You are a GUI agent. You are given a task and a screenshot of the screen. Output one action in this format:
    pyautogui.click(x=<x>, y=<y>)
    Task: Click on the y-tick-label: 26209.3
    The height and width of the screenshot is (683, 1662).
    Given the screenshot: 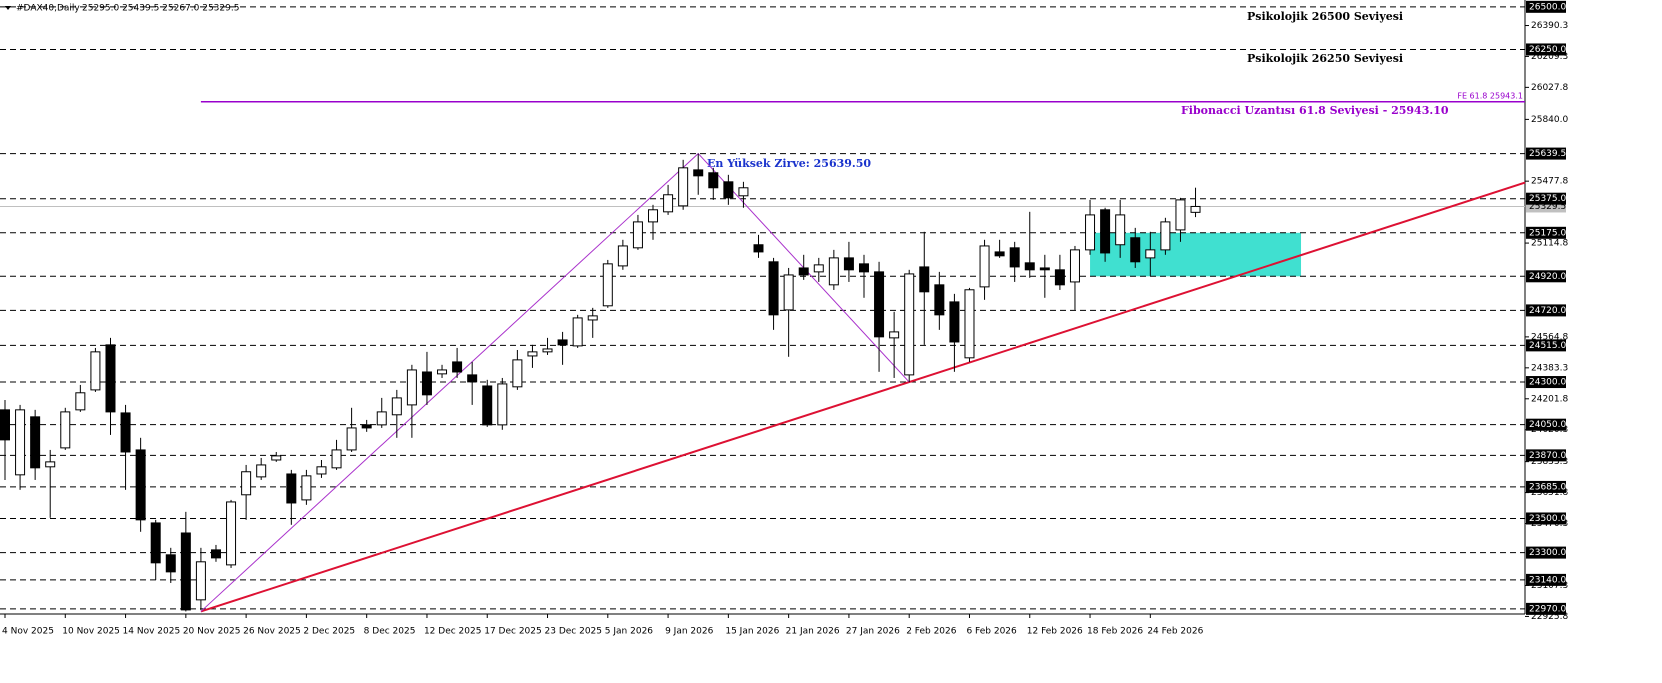 What is the action you would take?
    pyautogui.click(x=1549, y=57)
    